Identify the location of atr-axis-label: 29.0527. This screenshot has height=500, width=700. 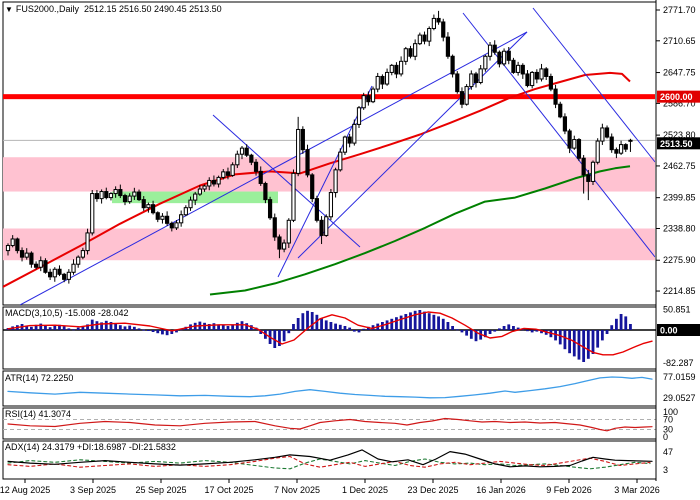
(679, 398).